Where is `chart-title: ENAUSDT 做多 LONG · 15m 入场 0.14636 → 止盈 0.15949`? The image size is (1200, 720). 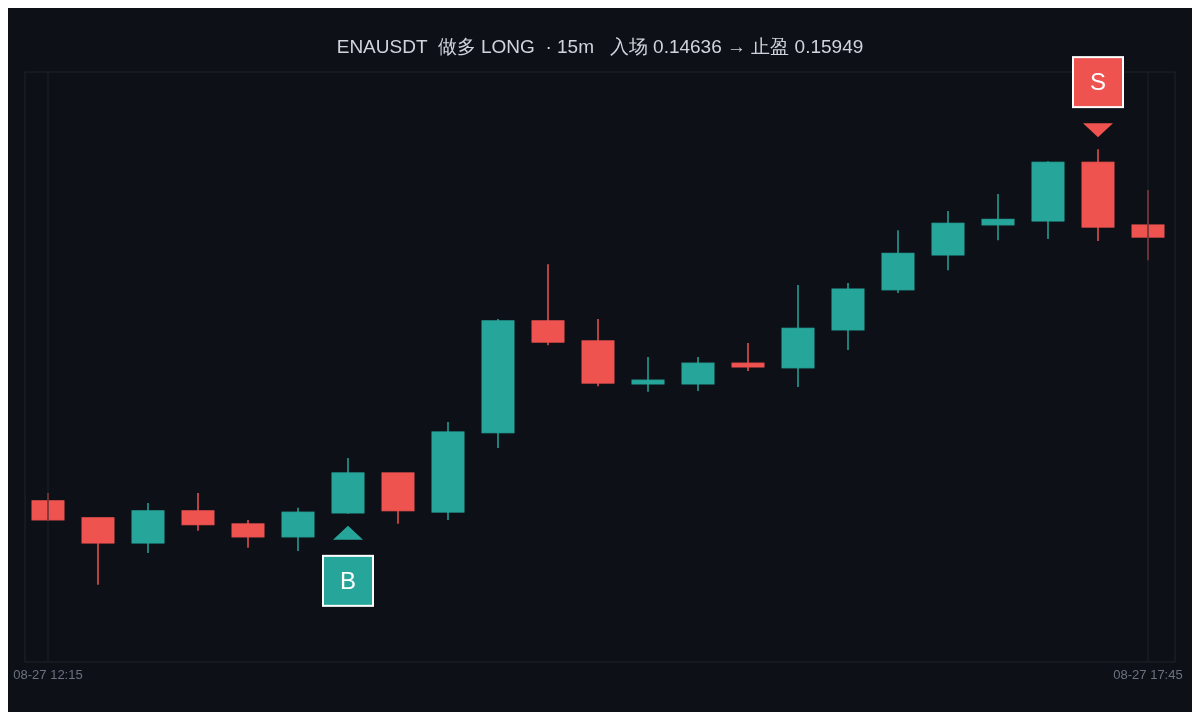
chart-title: ENAUSDT 做多 LONG · 15m 入场 0.14636 → 止盈 0.15949 is located at coordinates (600, 47).